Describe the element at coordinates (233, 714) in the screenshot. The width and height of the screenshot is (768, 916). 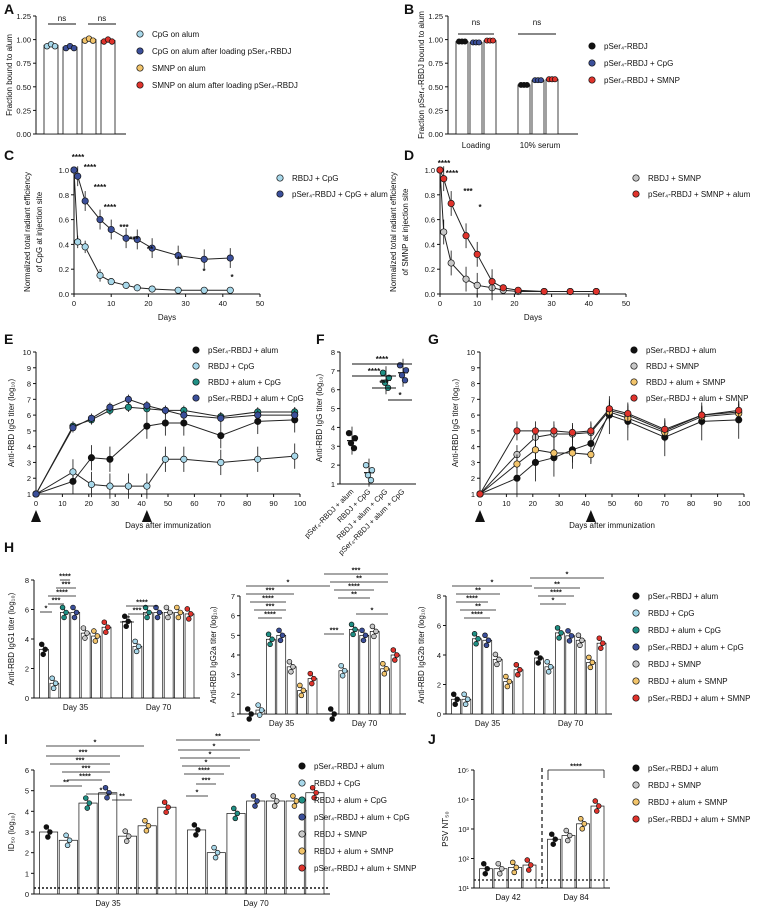
I see `y-tick-label: 1` at that location.